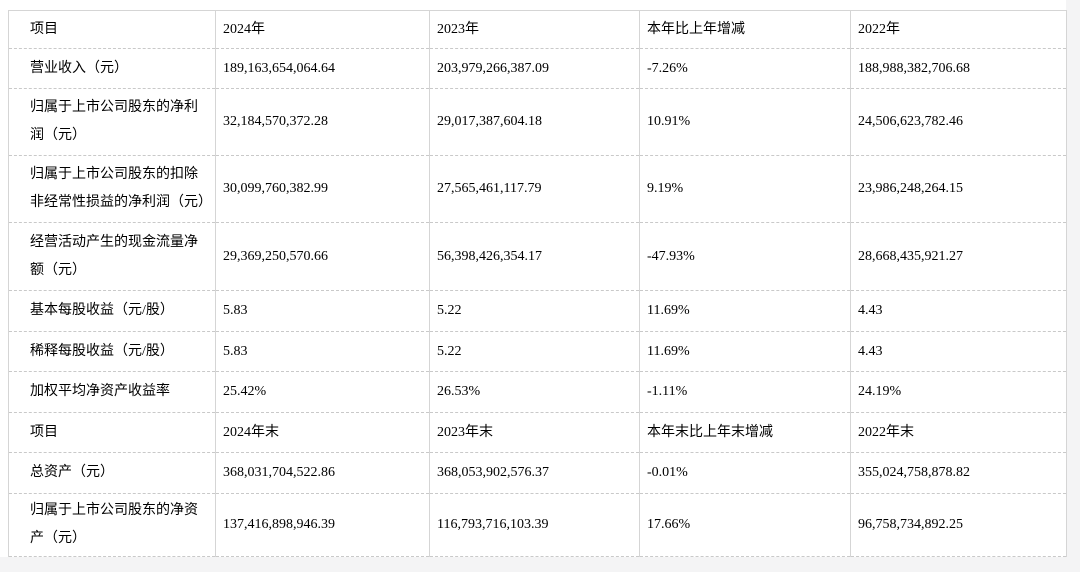  Describe the element at coordinates (534, 122) in the screenshot. I see `value-cell: 29,017,387,604.18` at that location.